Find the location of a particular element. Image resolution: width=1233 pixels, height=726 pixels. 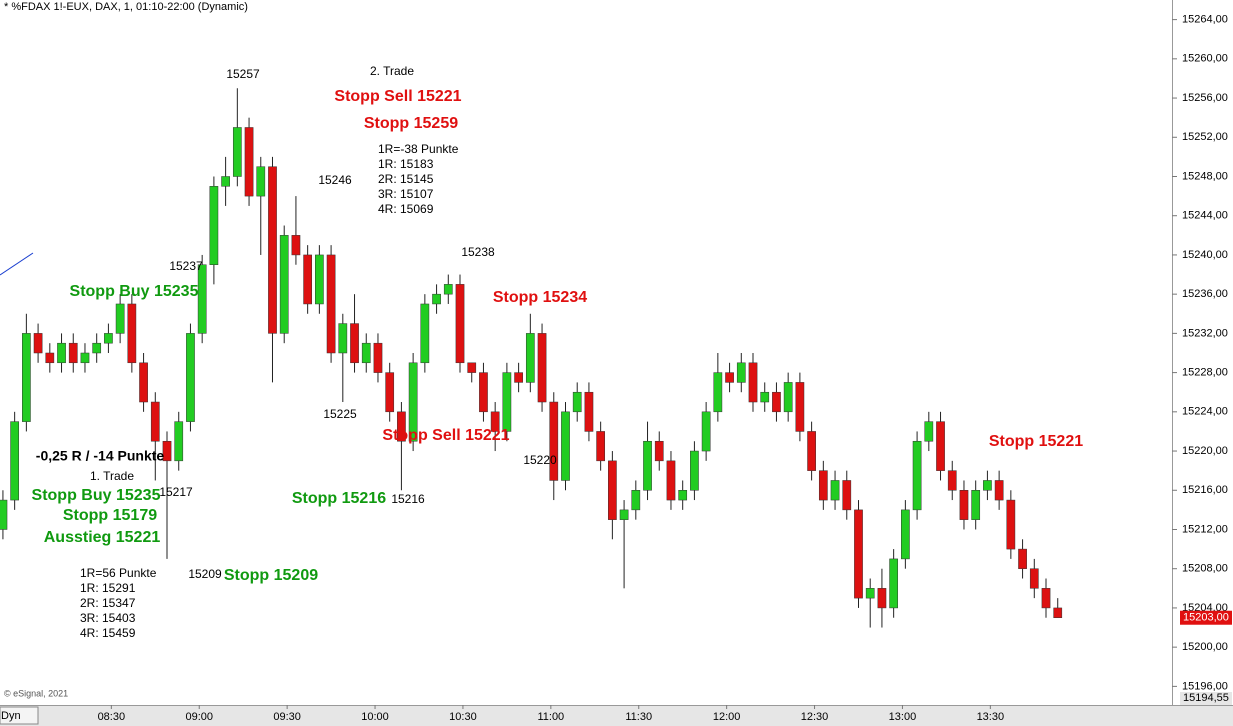

annotation: 15216 is located at coordinates (408, 499).